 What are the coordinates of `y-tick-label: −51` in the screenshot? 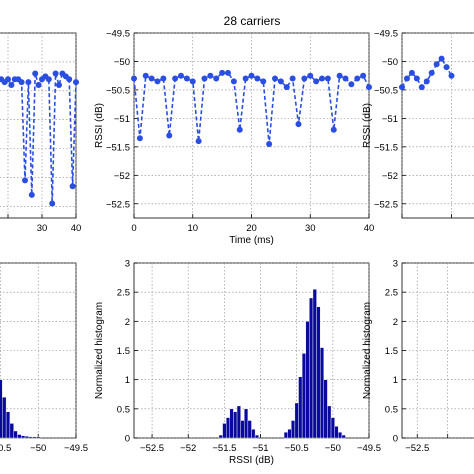 It's located at (390, 119).